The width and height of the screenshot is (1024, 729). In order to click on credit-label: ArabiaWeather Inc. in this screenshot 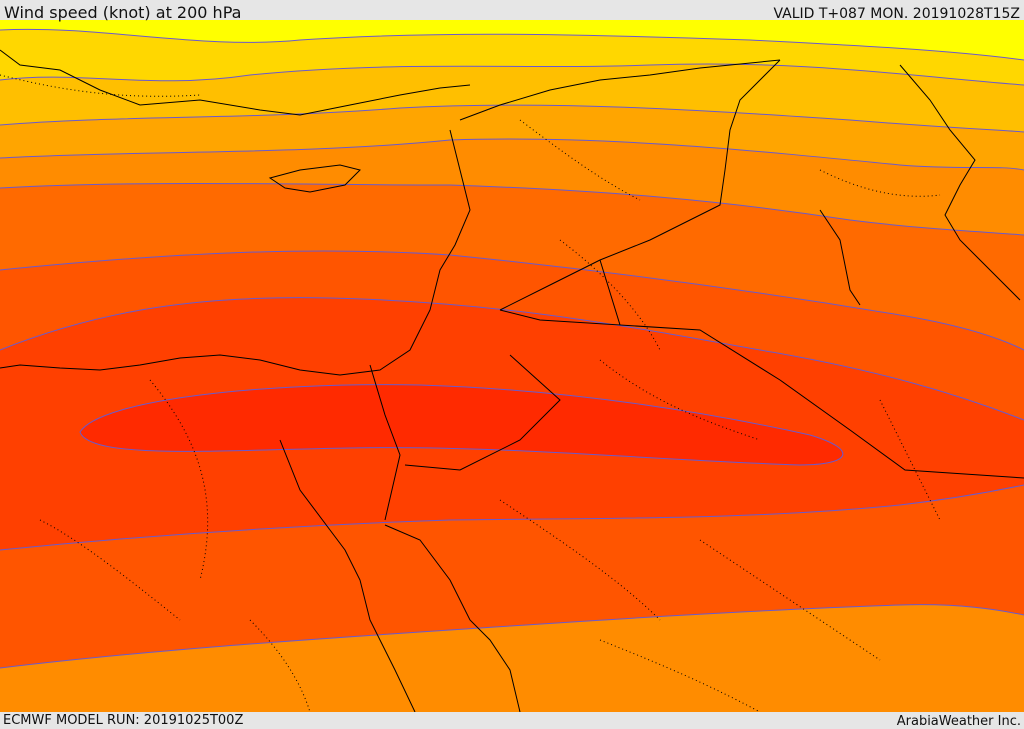, I will do `click(958, 721)`.